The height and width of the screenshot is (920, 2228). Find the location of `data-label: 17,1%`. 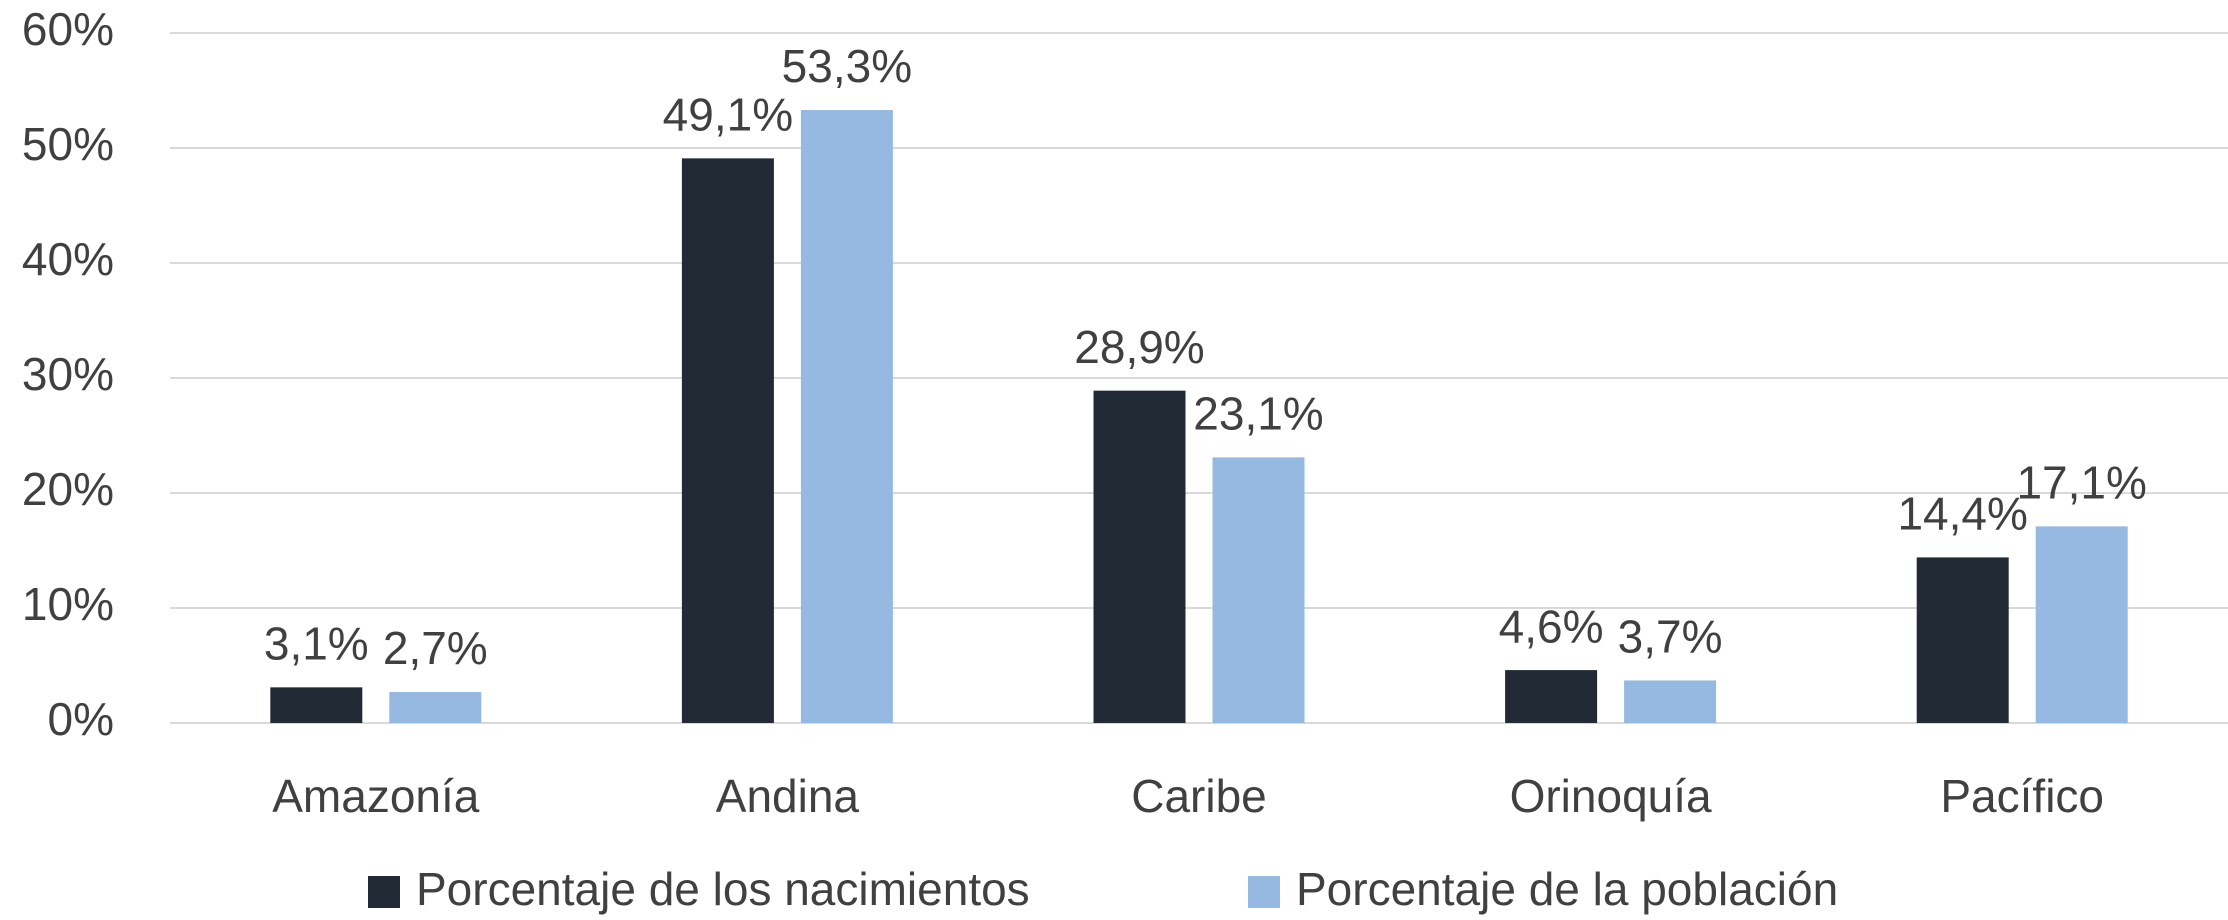

data-label: 17,1% is located at coordinates (2081, 483).